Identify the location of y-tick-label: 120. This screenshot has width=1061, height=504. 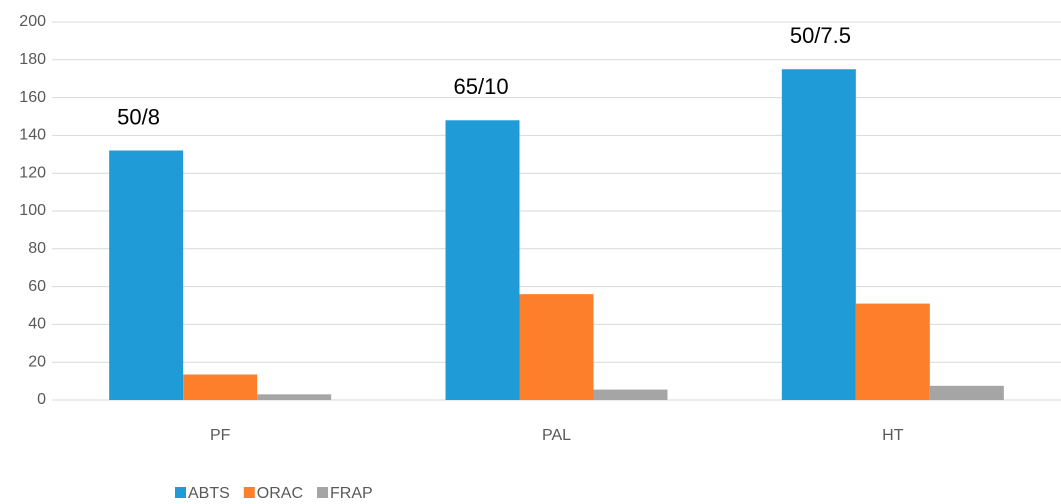
(32, 172).